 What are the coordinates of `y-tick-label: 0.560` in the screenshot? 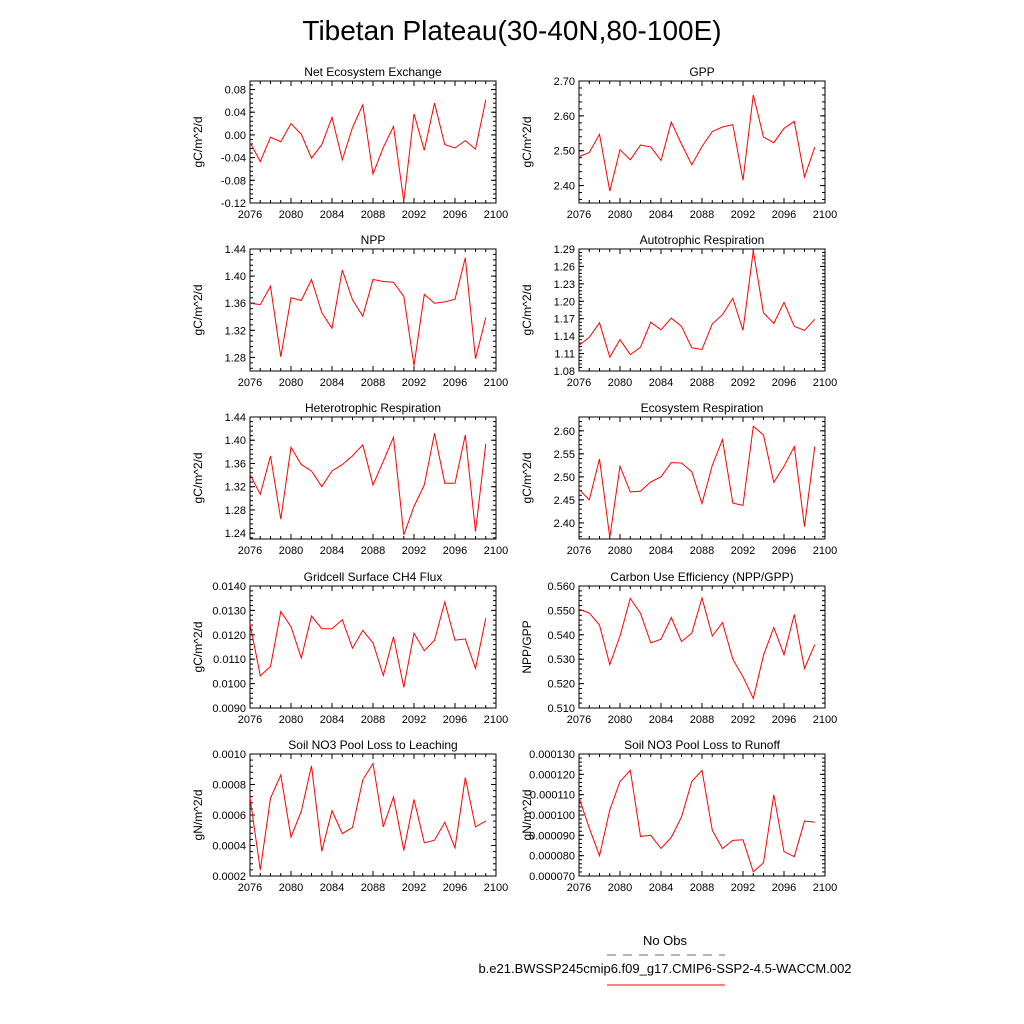 It's located at (561, 587).